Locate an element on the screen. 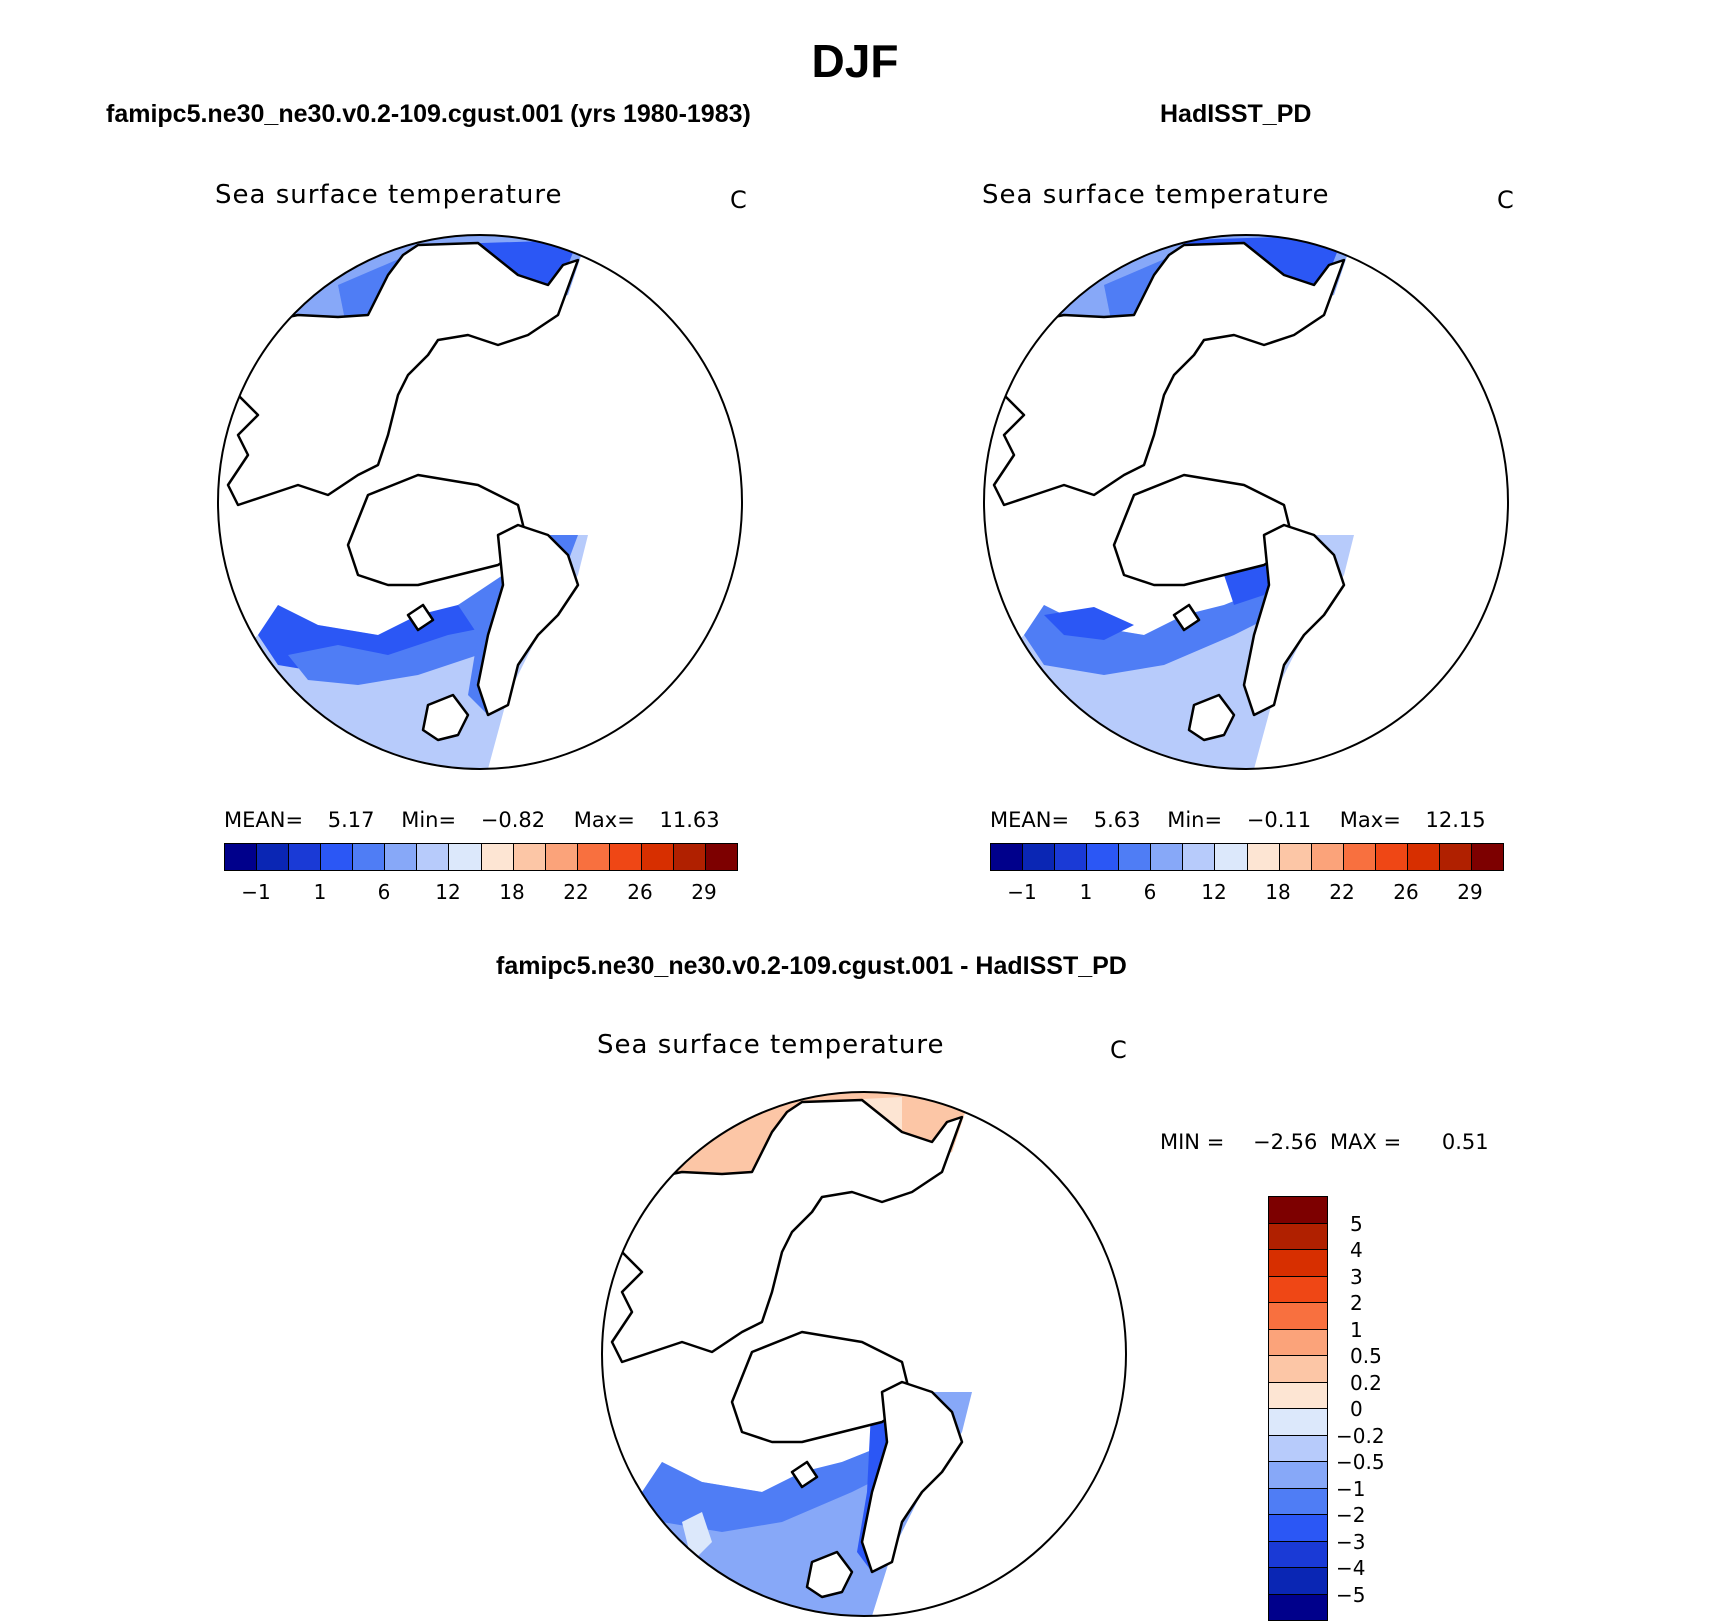  colorbar-tick-label: 2 is located at coordinates (1356, 1303).